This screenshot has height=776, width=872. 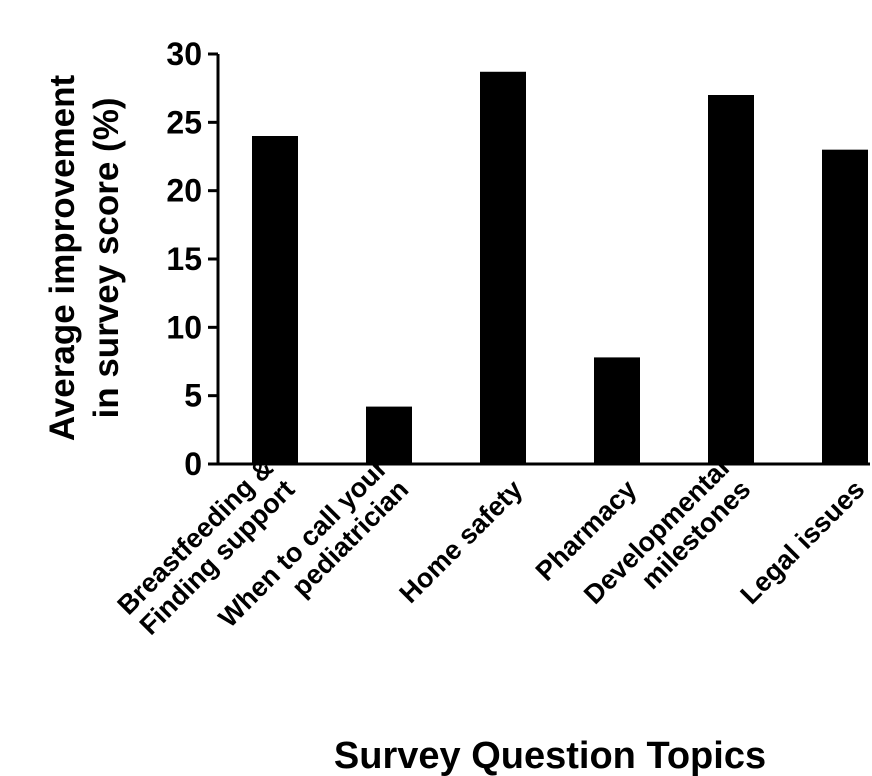 I want to click on x-tick-label: Home safety, so click(x=461, y=541).